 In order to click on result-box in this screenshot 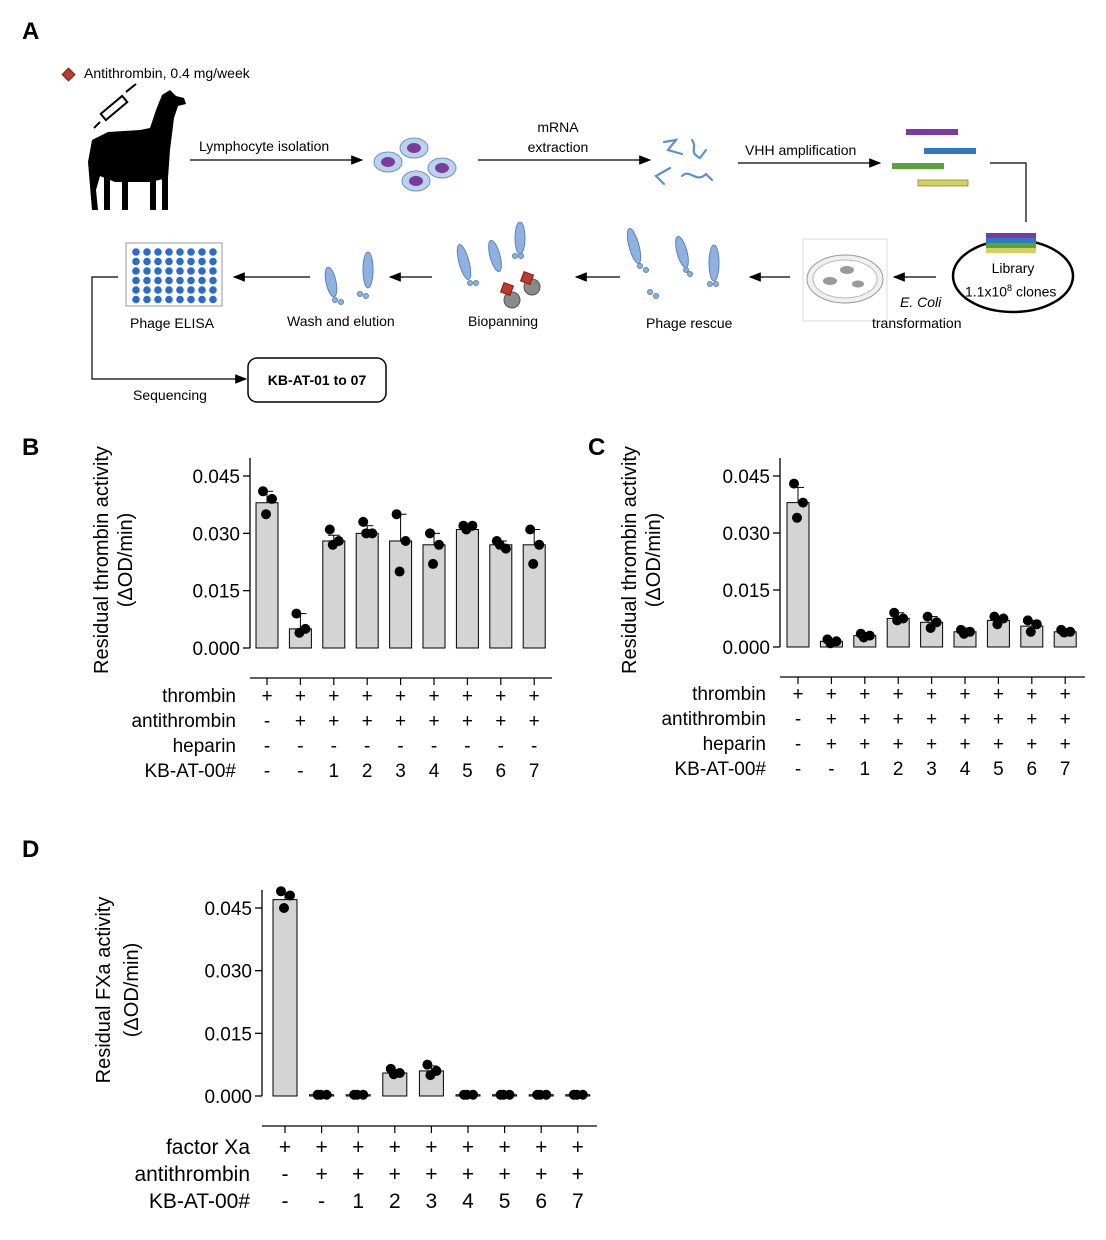, I will do `click(317, 380)`.